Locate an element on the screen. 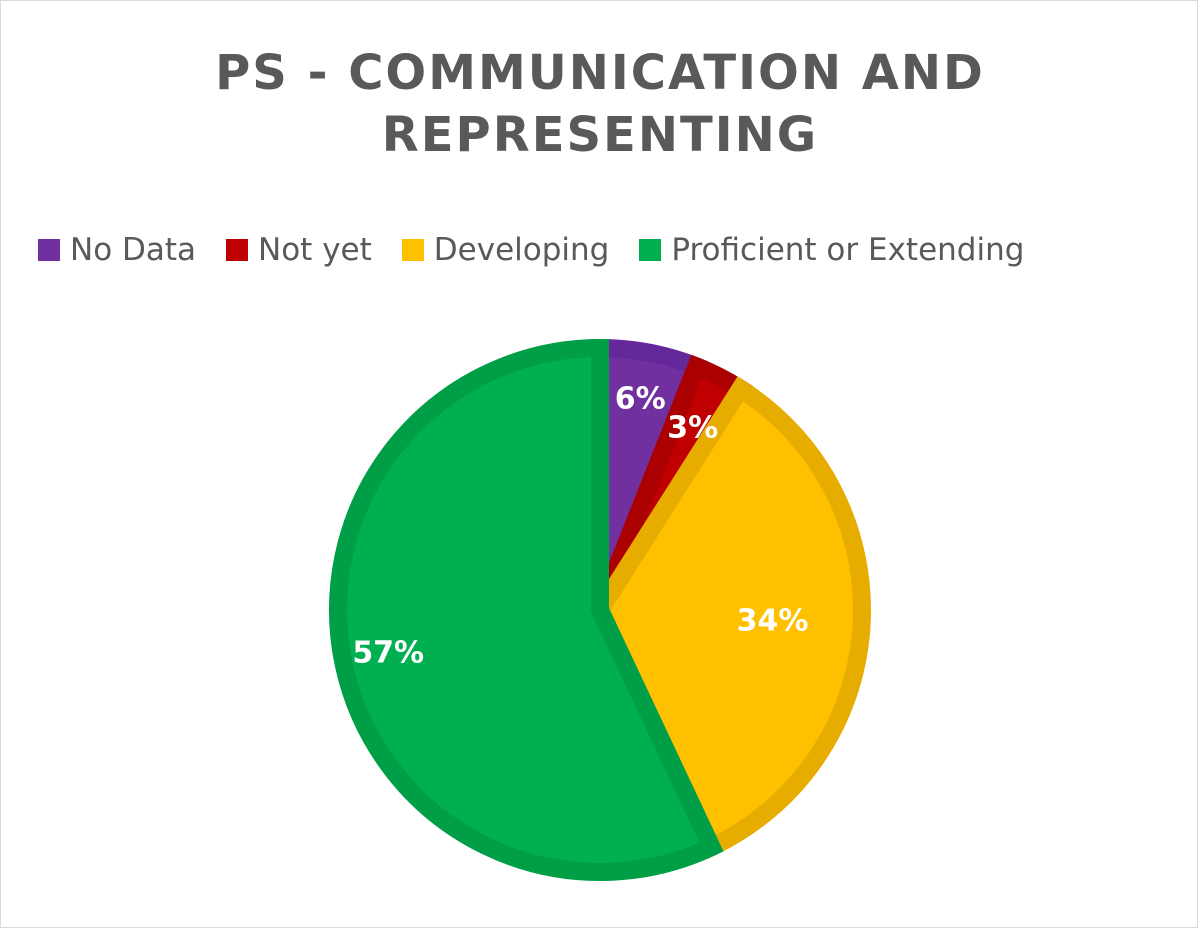  chart-title-line-1: PS - COMMUNICATION AND is located at coordinates (600, 73).